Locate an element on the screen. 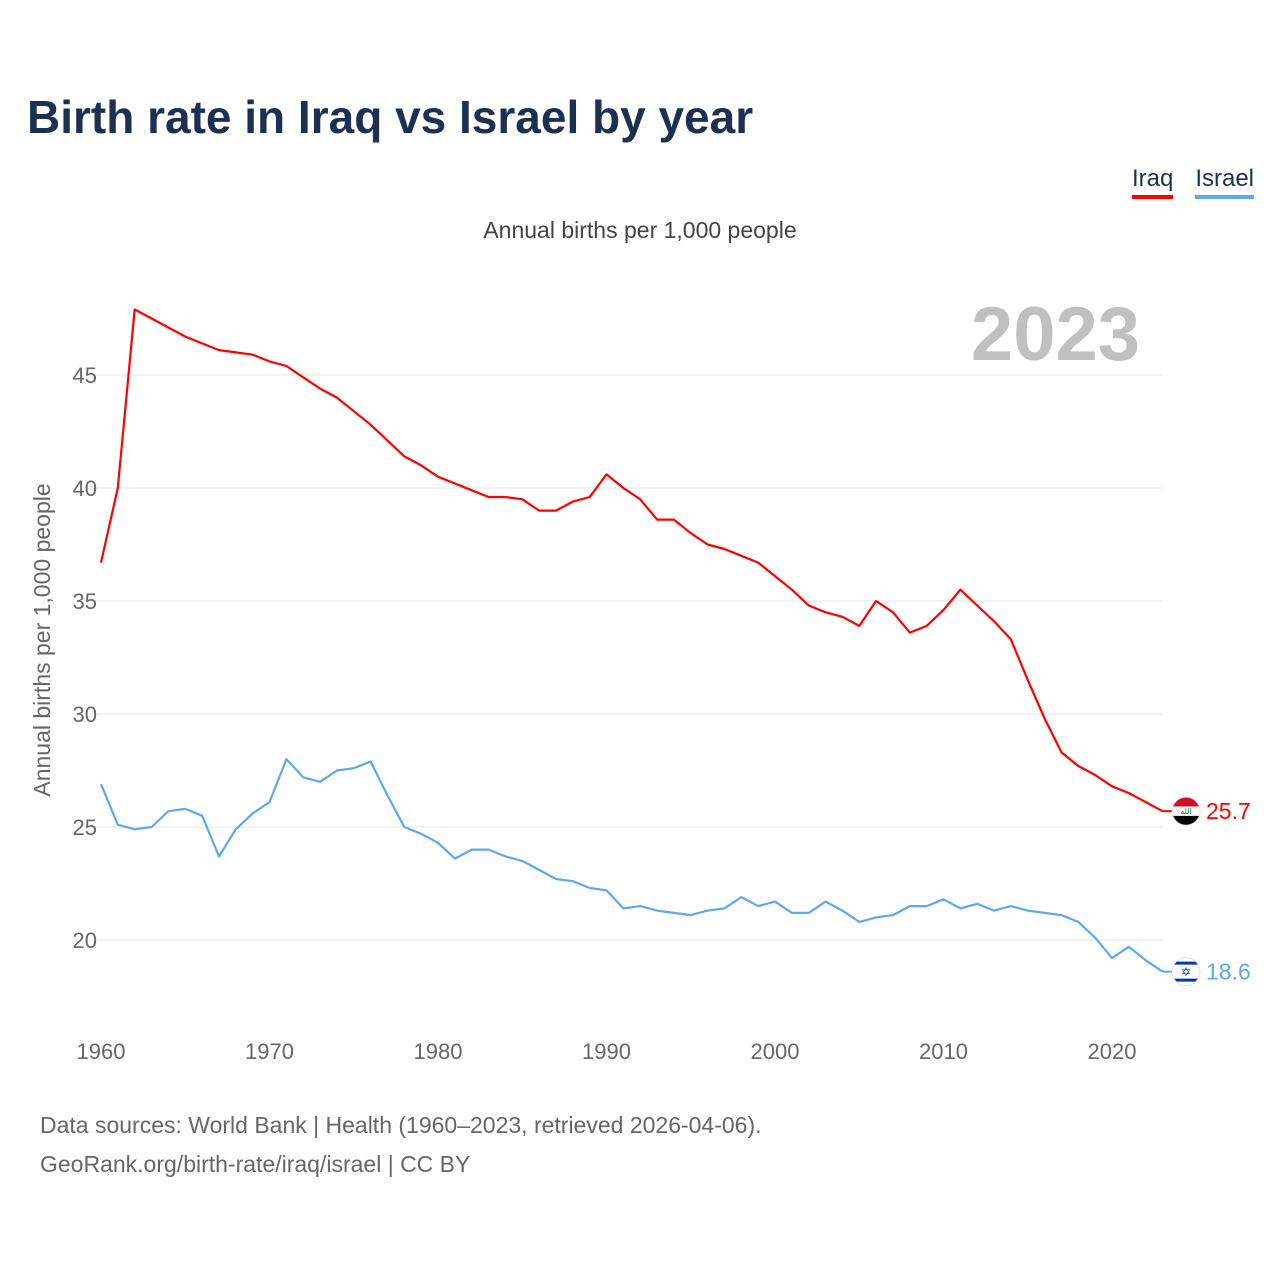 This screenshot has height=1280, width=1280. flag-emblem: الله is located at coordinates (1186, 811).